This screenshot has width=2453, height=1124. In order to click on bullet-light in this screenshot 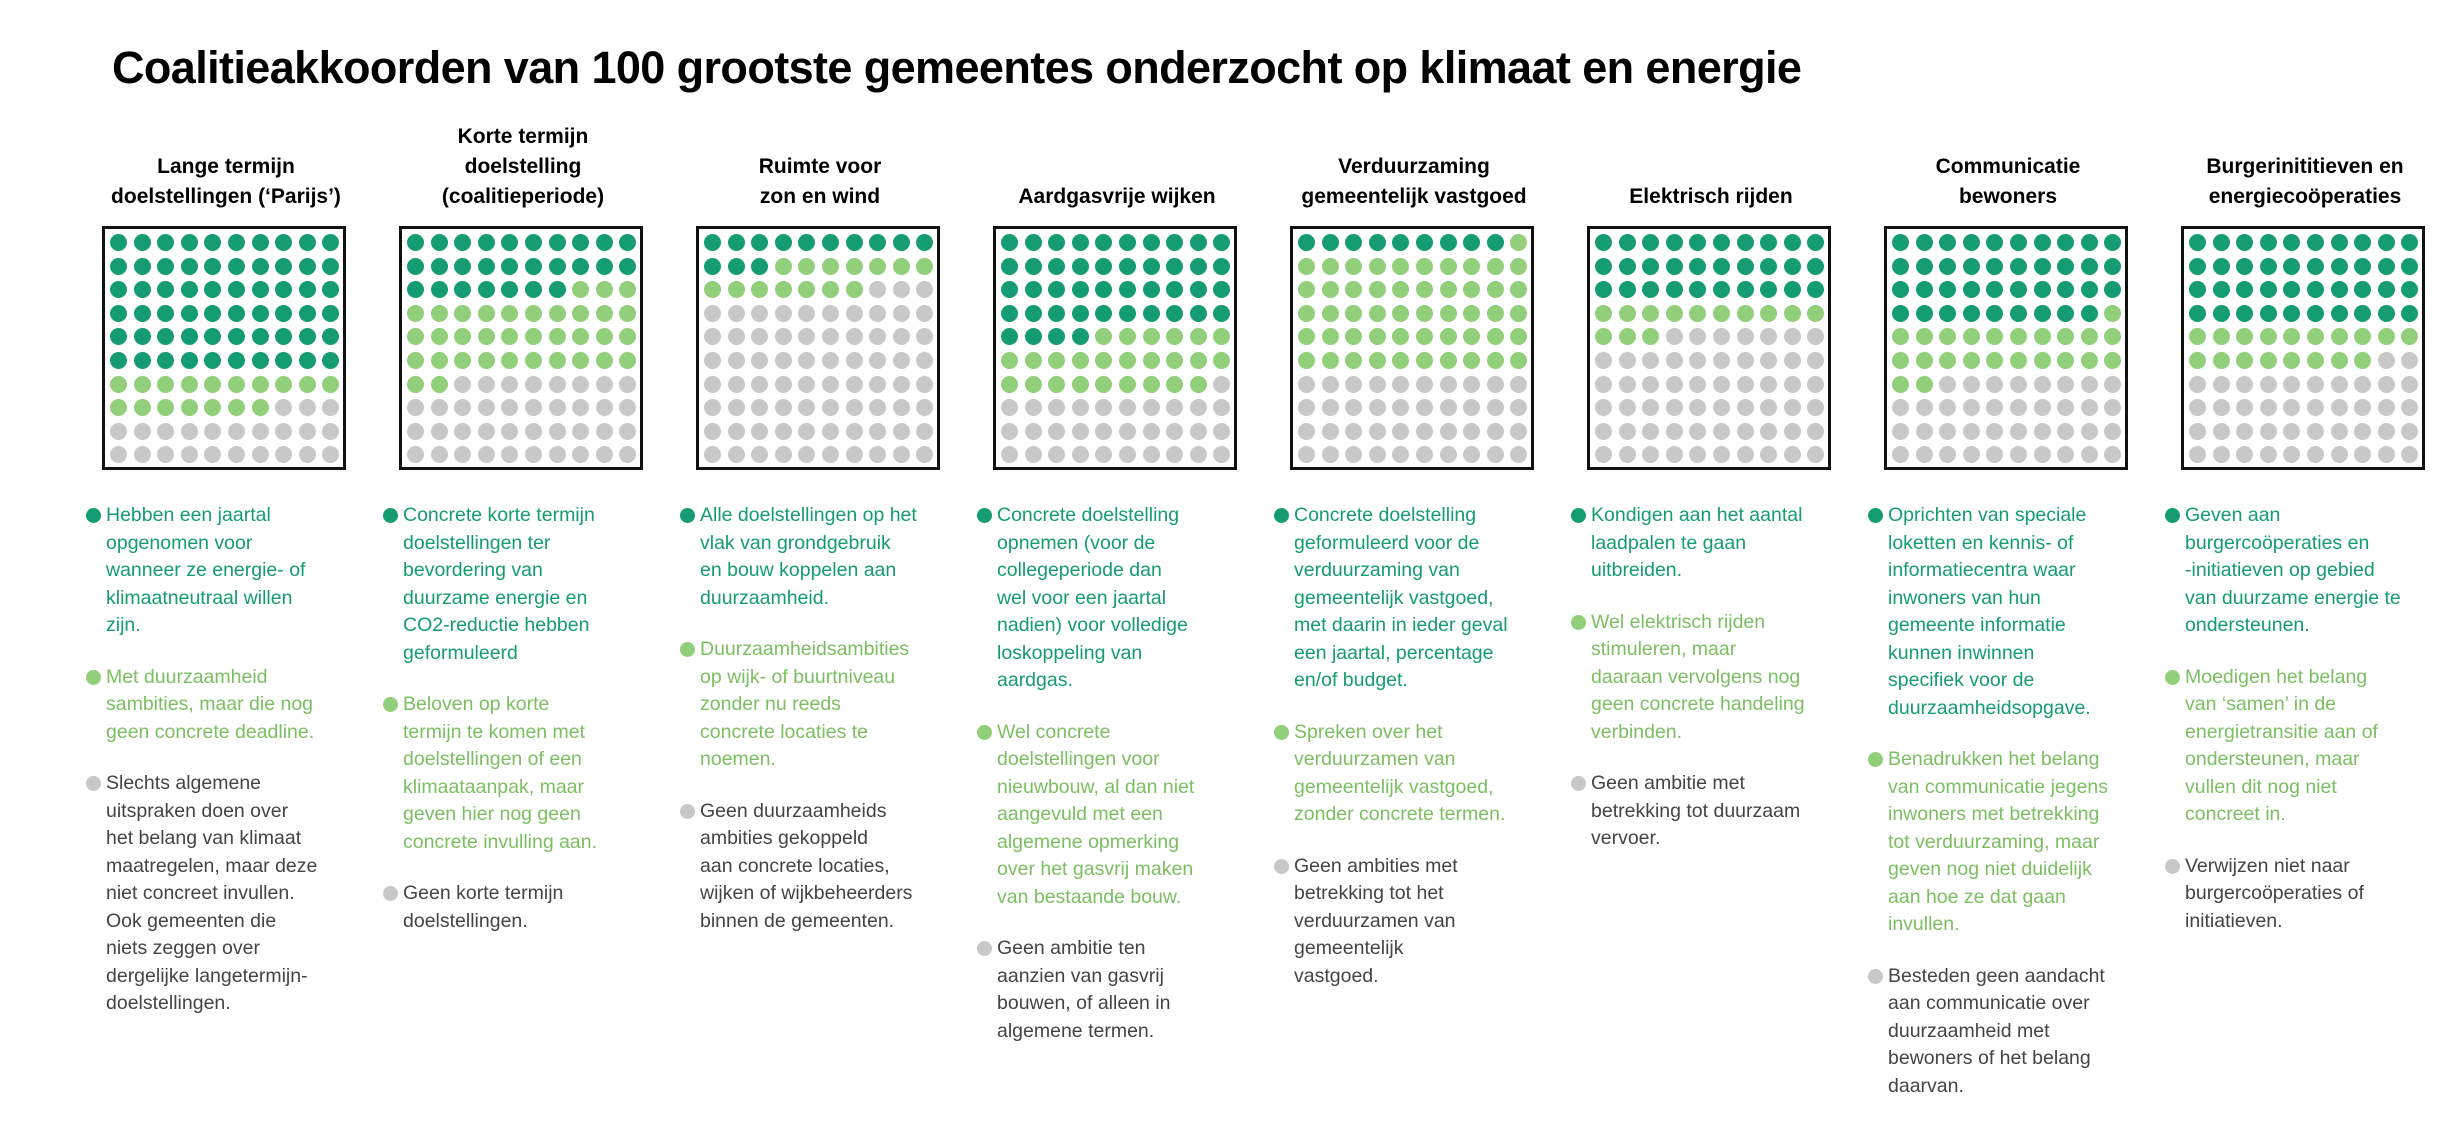, I will do `click(93, 677)`.